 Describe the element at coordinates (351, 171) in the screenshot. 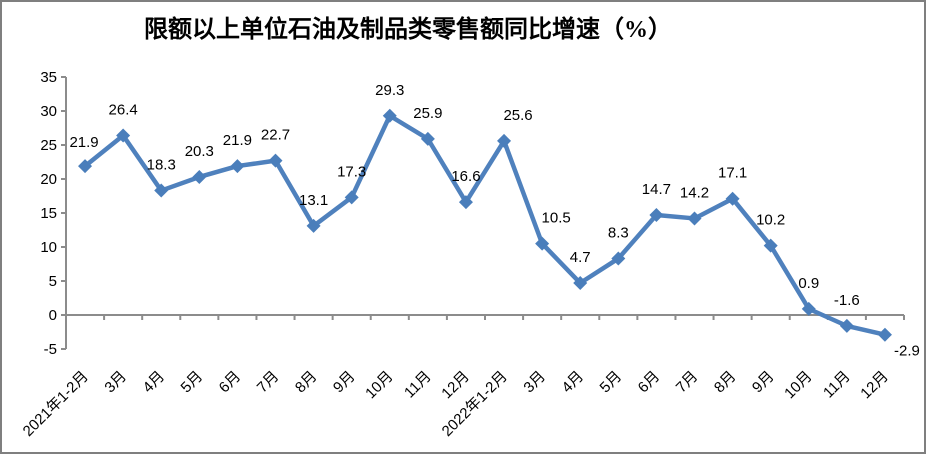

I see `data-label: 17.3` at that location.